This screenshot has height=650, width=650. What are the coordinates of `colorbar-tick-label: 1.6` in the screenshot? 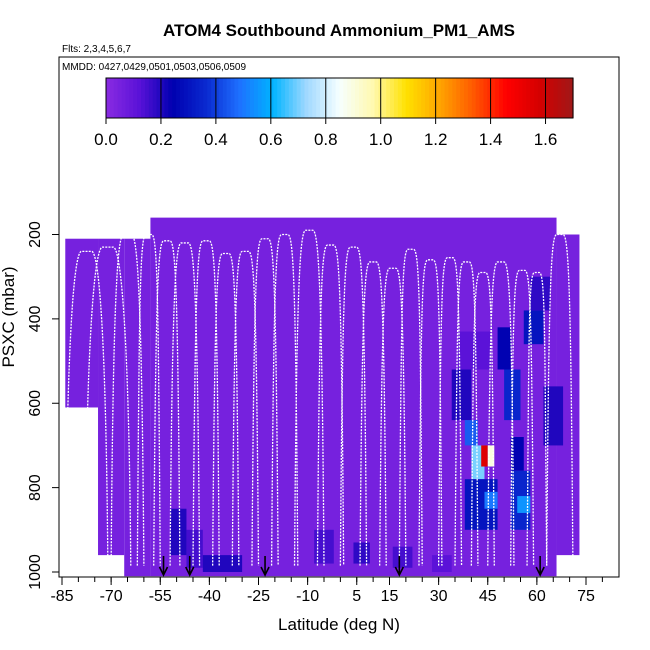 It's located at (546, 139).